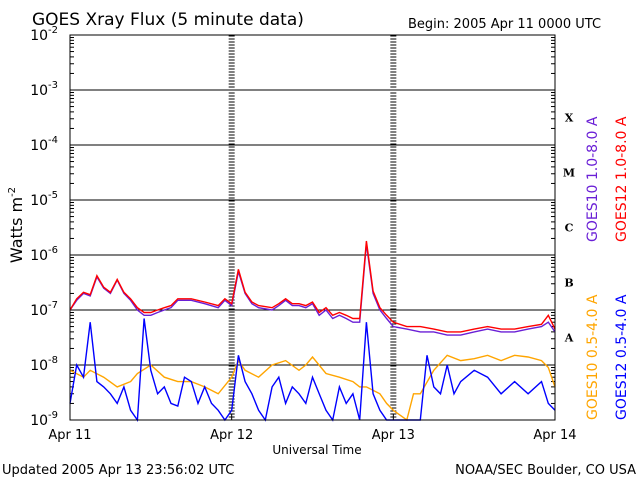  I want to click on flare-class-label: B, so click(568, 283).